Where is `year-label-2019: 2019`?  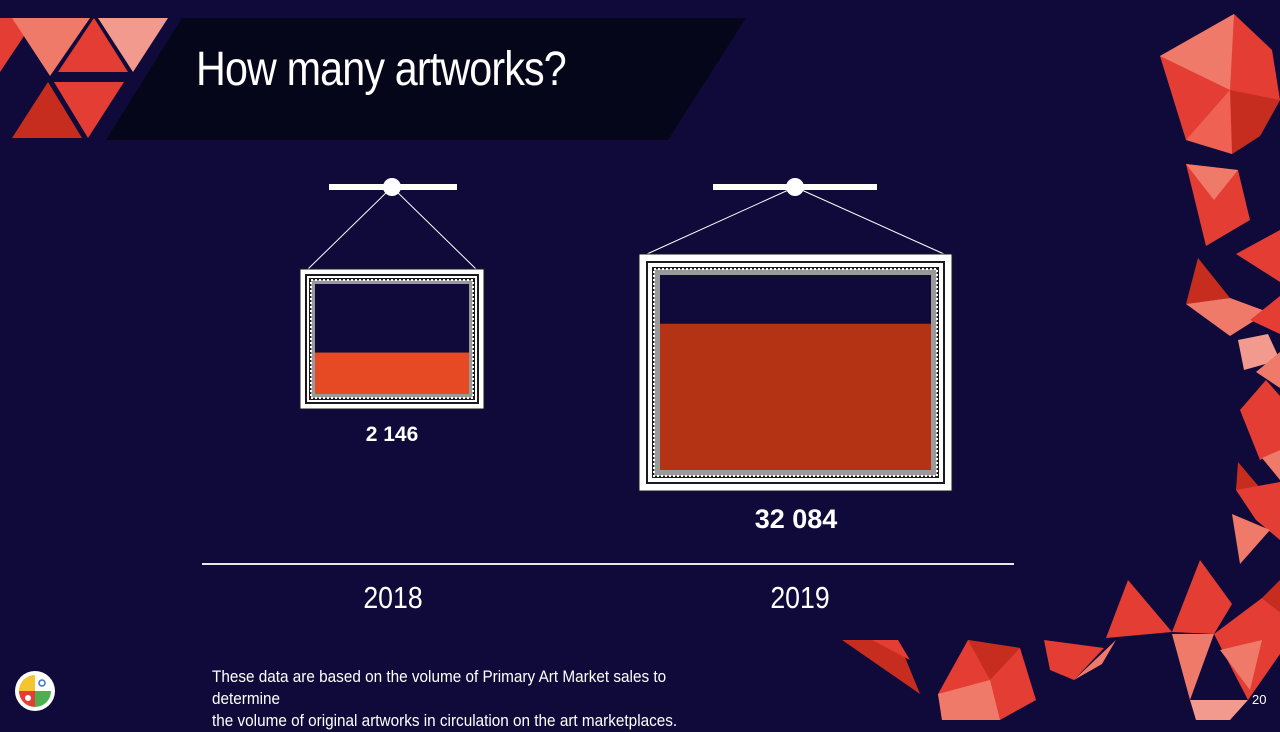
year-label-2019: 2019 is located at coordinates (800, 597).